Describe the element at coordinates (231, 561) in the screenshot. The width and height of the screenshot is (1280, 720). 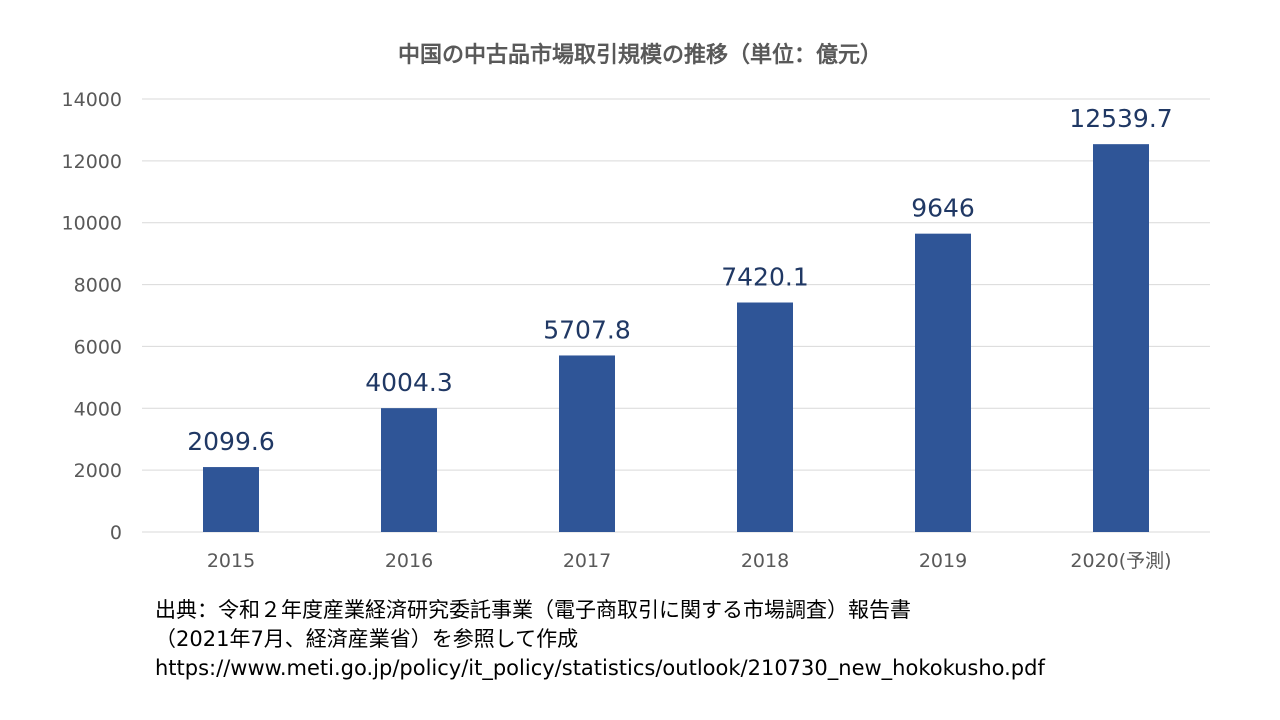
I see `x-tick-label: 2015` at that location.